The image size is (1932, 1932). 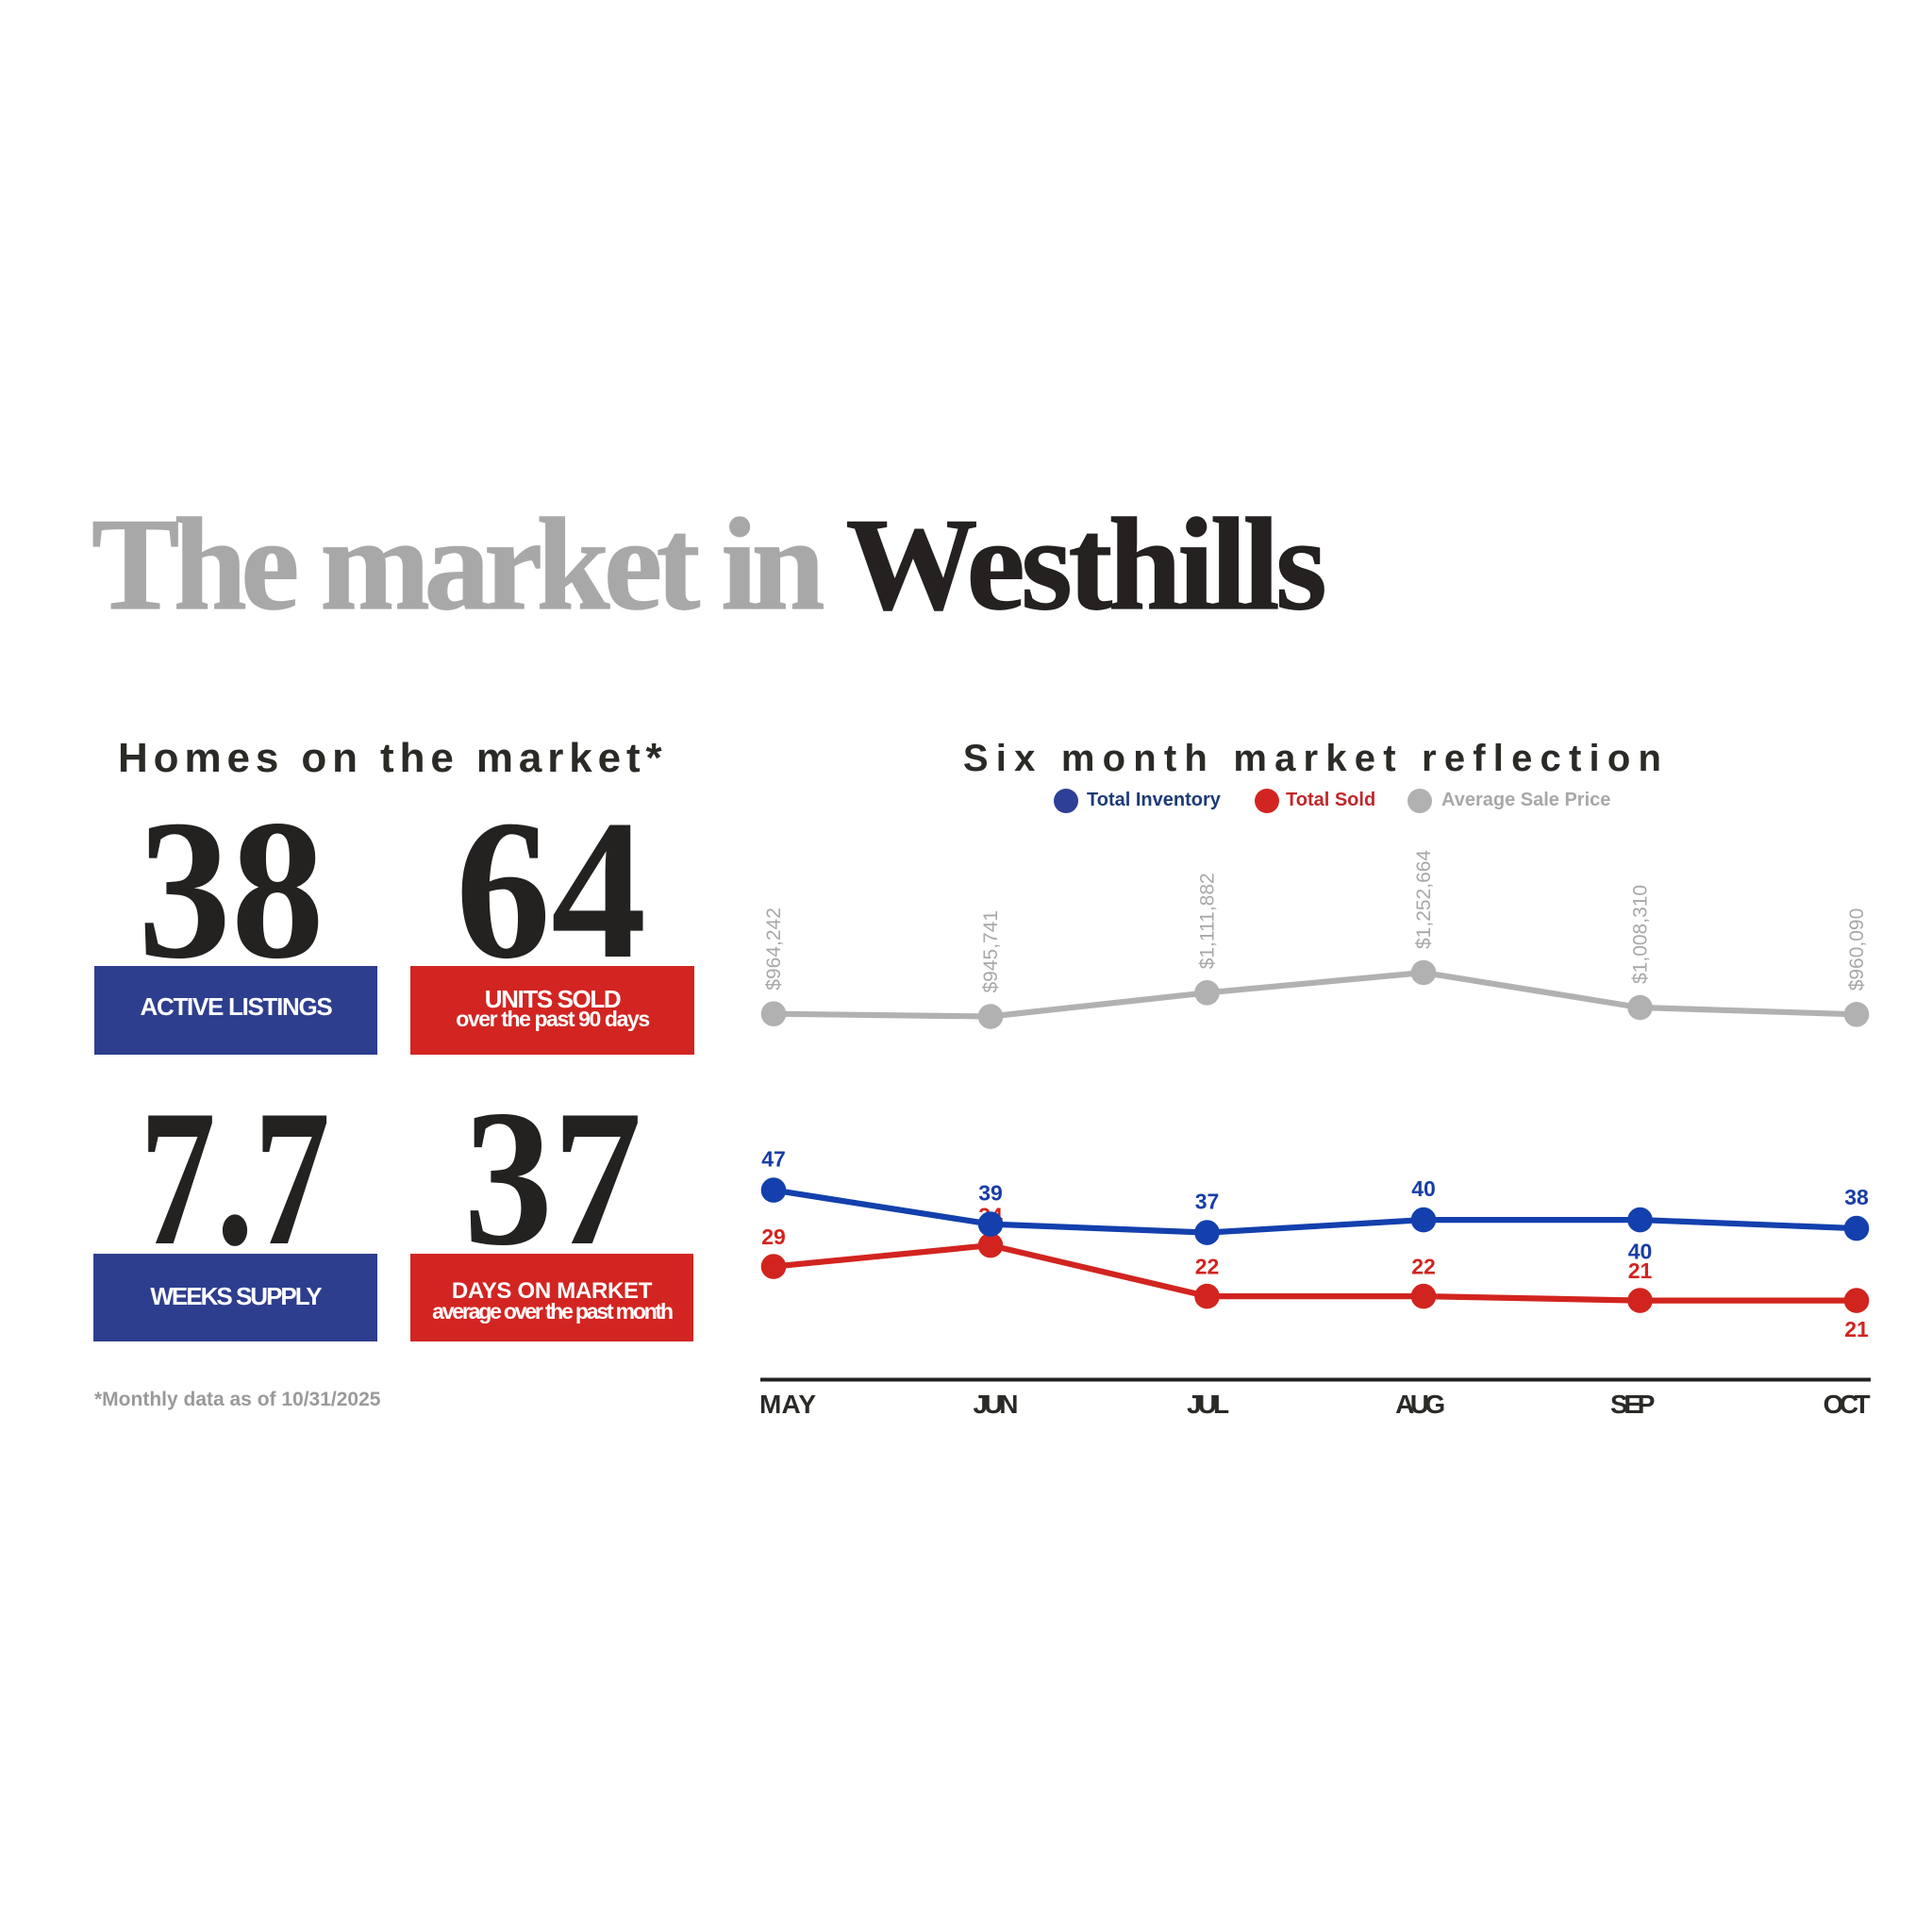 What do you see at coordinates (773, 1160) in the screenshot?
I see `svg-text: 47` at bounding box center [773, 1160].